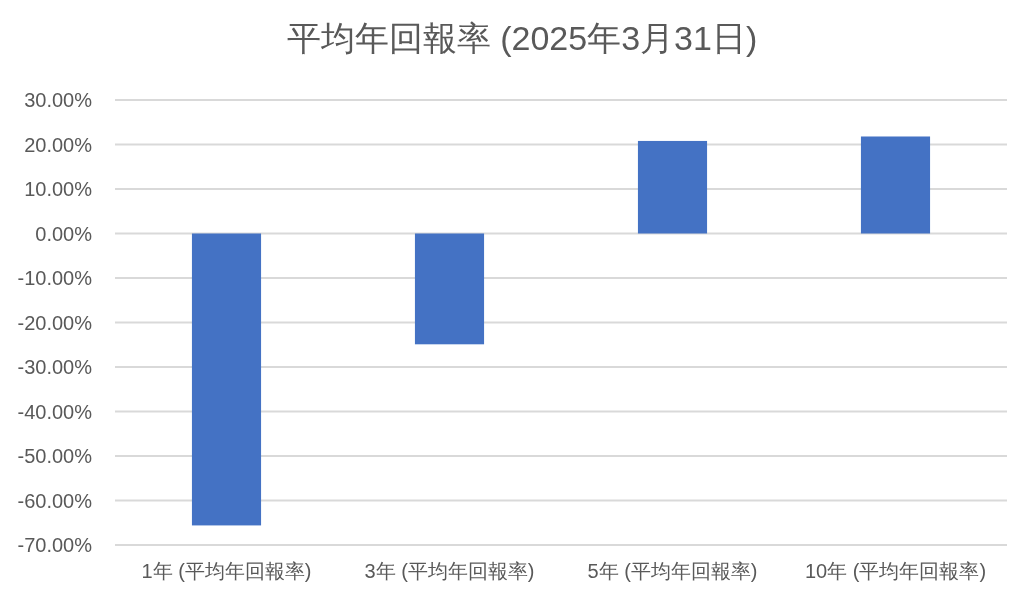 This screenshot has height=611, width=1024. I want to click on chart-title: 平均年回報率 (2025年3月31日), so click(522, 38).